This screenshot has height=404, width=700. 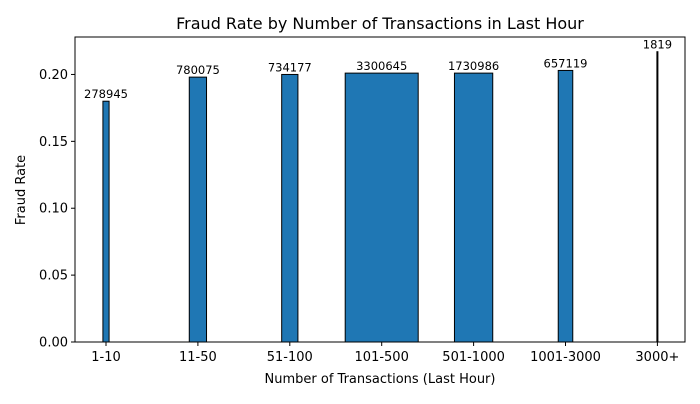 What do you see at coordinates (21, 190) in the screenshot?
I see `y-axis-label: Fraud Rate` at bounding box center [21, 190].